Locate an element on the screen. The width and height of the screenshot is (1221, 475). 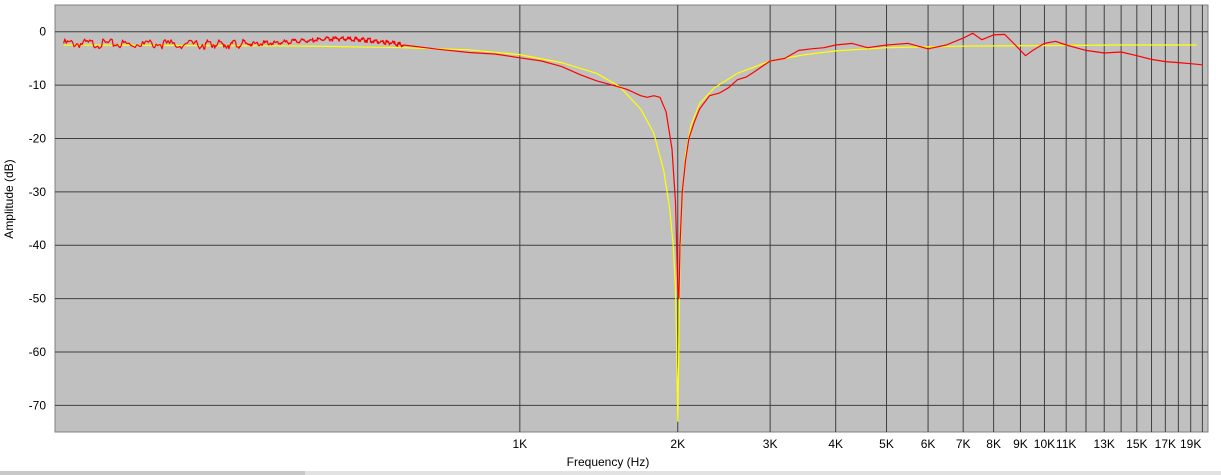
x-tick-label: 19K is located at coordinates (1190, 444).